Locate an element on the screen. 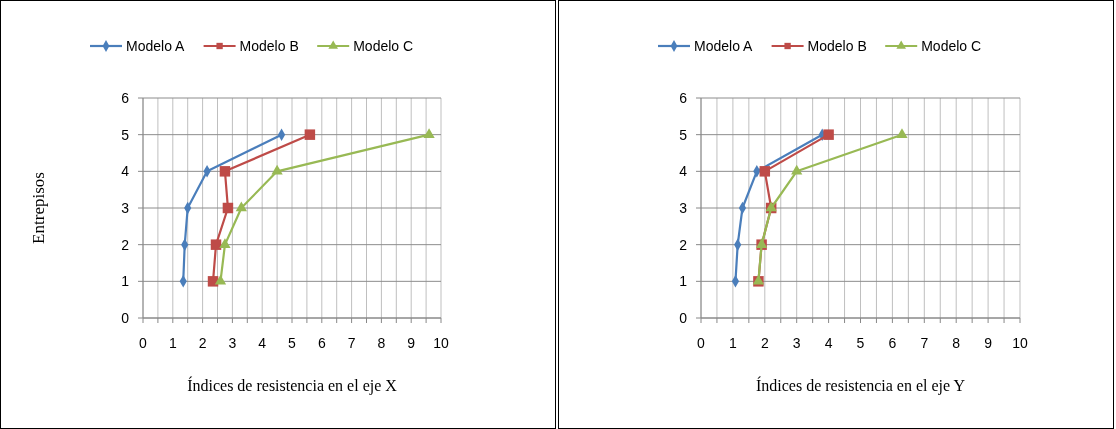 The height and width of the screenshot is (429, 1116). x-axis-title: Índices de resistencia en el eje Y is located at coordinates (860, 385).